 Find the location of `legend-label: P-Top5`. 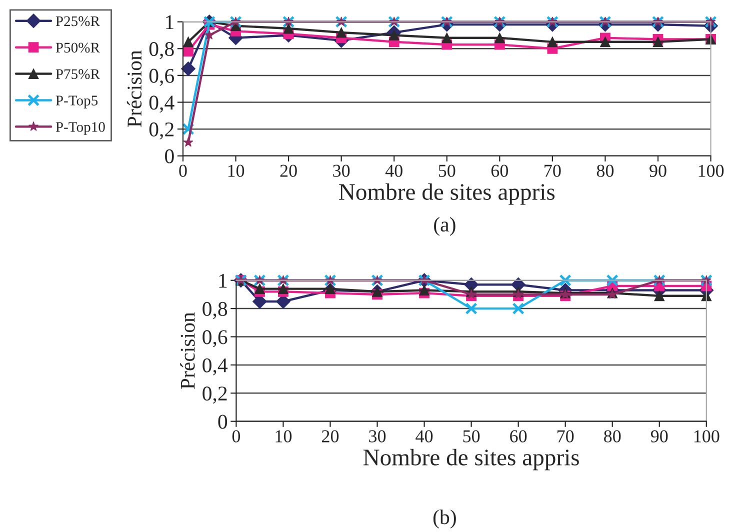

legend-label: P-Top5 is located at coordinates (77, 102).